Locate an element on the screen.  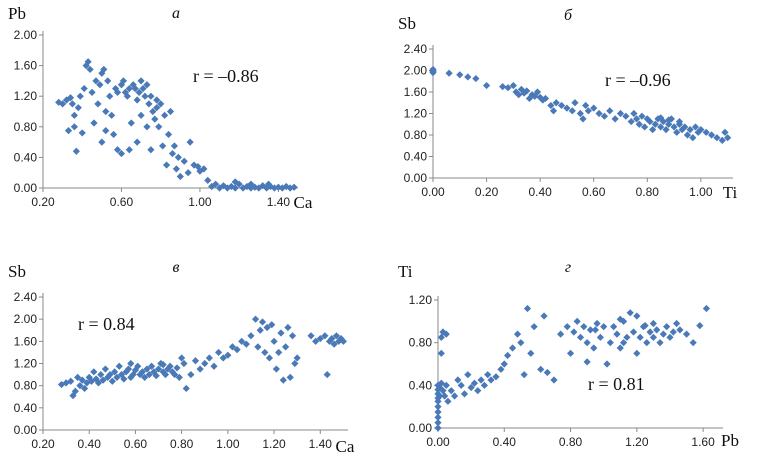
x-axis-label: Ca is located at coordinates (345, 446).